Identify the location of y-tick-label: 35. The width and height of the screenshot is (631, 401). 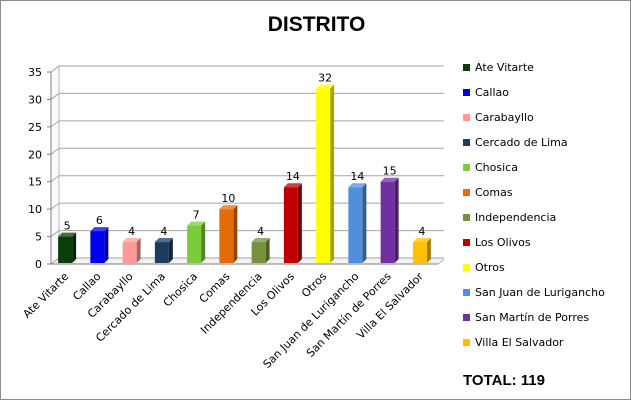
(35, 72).